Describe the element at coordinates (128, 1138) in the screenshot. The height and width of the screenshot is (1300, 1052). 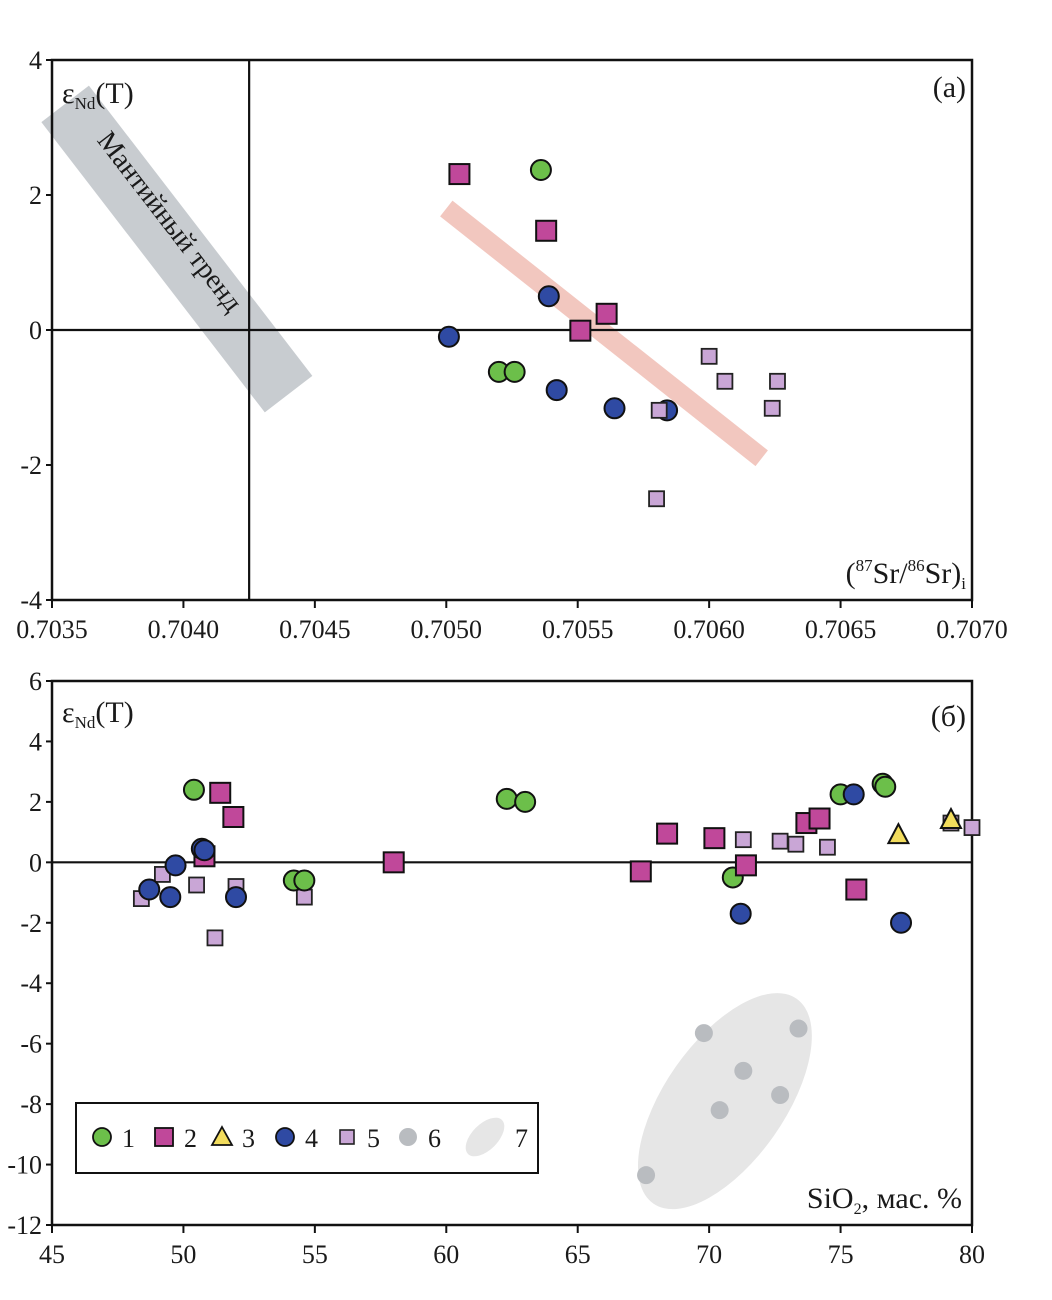
I see `legend-label-1: 1` at that location.